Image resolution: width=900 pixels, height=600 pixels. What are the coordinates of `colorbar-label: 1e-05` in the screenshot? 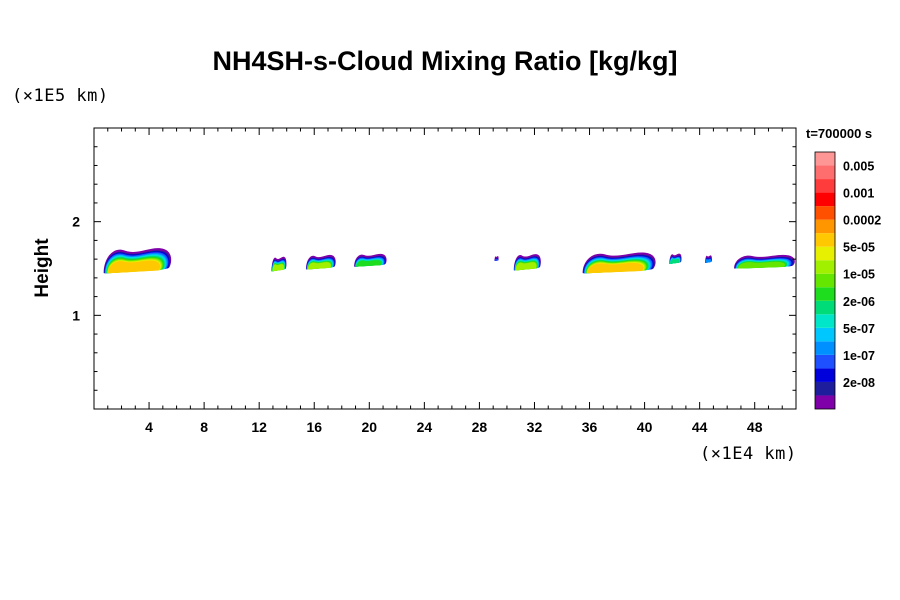 It's located at (859, 275).